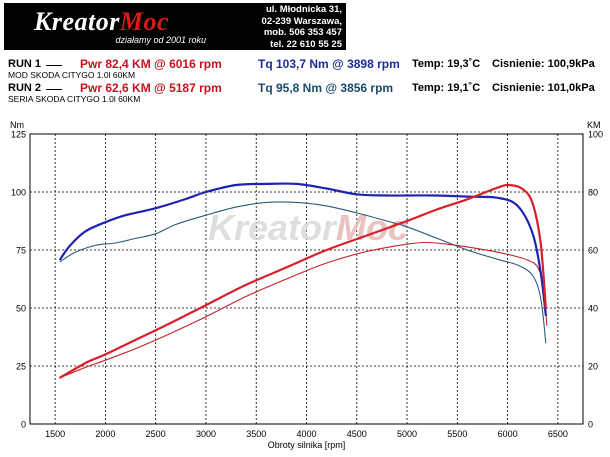 The image size is (610, 457). What do you see at coordinates (593, 309) in the screenshot?
I see `y-right-tick-label: 40` at bounding box center [593, 309].